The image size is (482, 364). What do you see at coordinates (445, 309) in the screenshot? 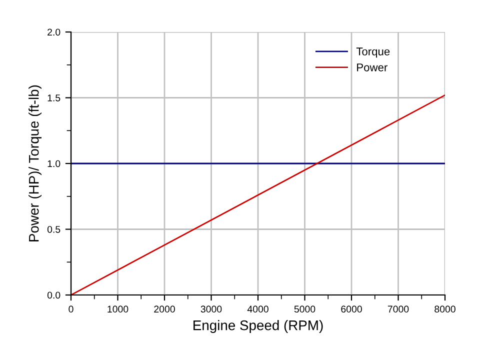
I see `x-tick-label: 8000` at bounding box center [445, 309].